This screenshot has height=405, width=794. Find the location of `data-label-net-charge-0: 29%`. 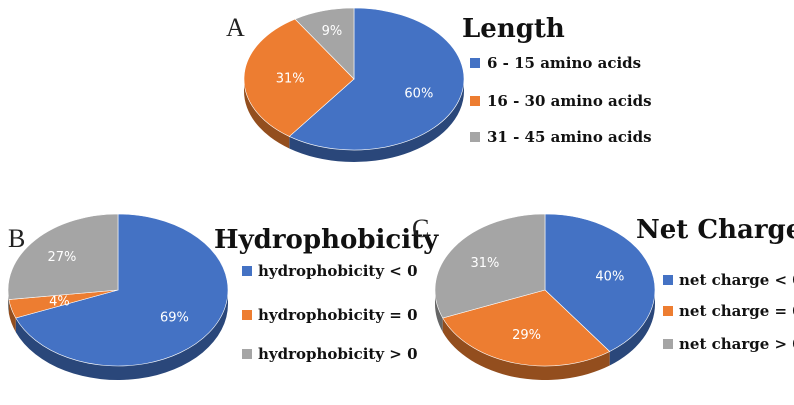

data-label-net-charge-0: 29% is located at coordinates (526, 335).